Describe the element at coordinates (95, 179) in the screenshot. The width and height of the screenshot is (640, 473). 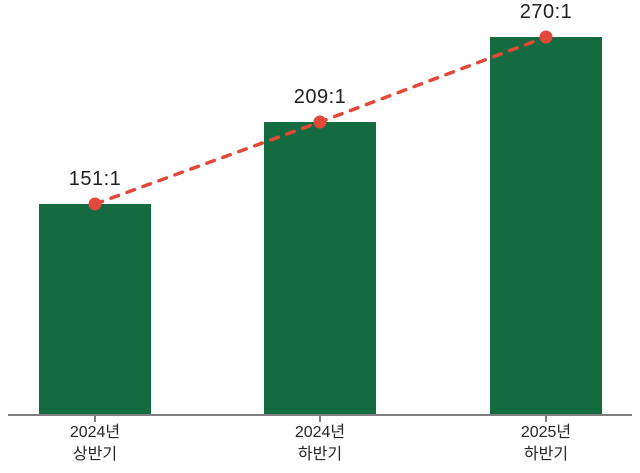
I see `value-label: 151:1` at that location.